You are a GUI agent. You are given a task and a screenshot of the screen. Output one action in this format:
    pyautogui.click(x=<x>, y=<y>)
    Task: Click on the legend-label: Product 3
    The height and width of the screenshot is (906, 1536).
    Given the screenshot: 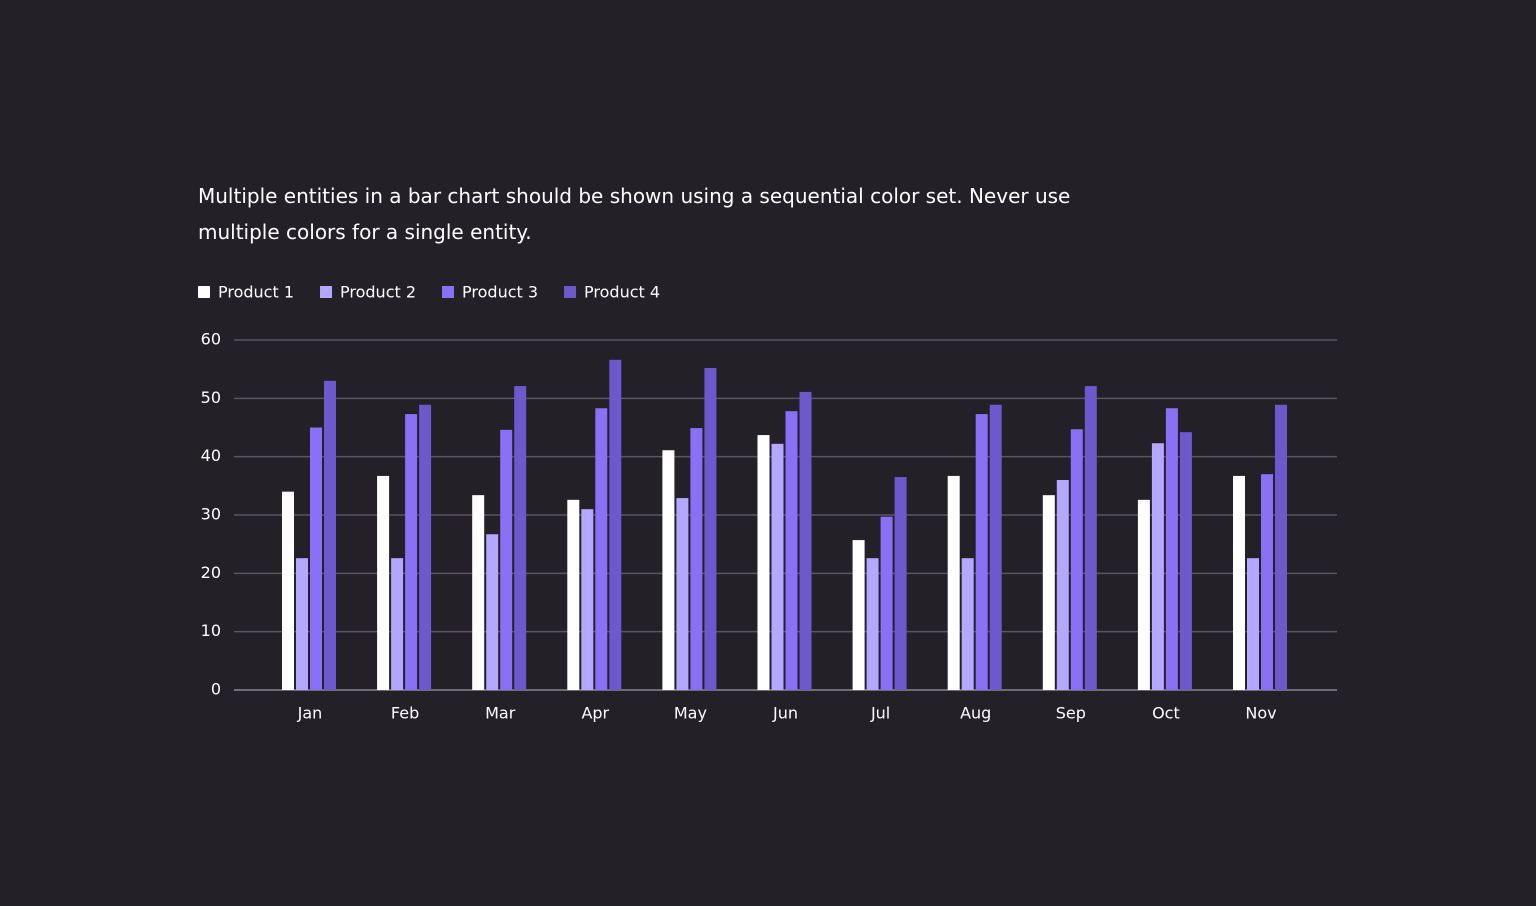 What is the action you would take?
    pyautogui.click(x=500, y=292)
    